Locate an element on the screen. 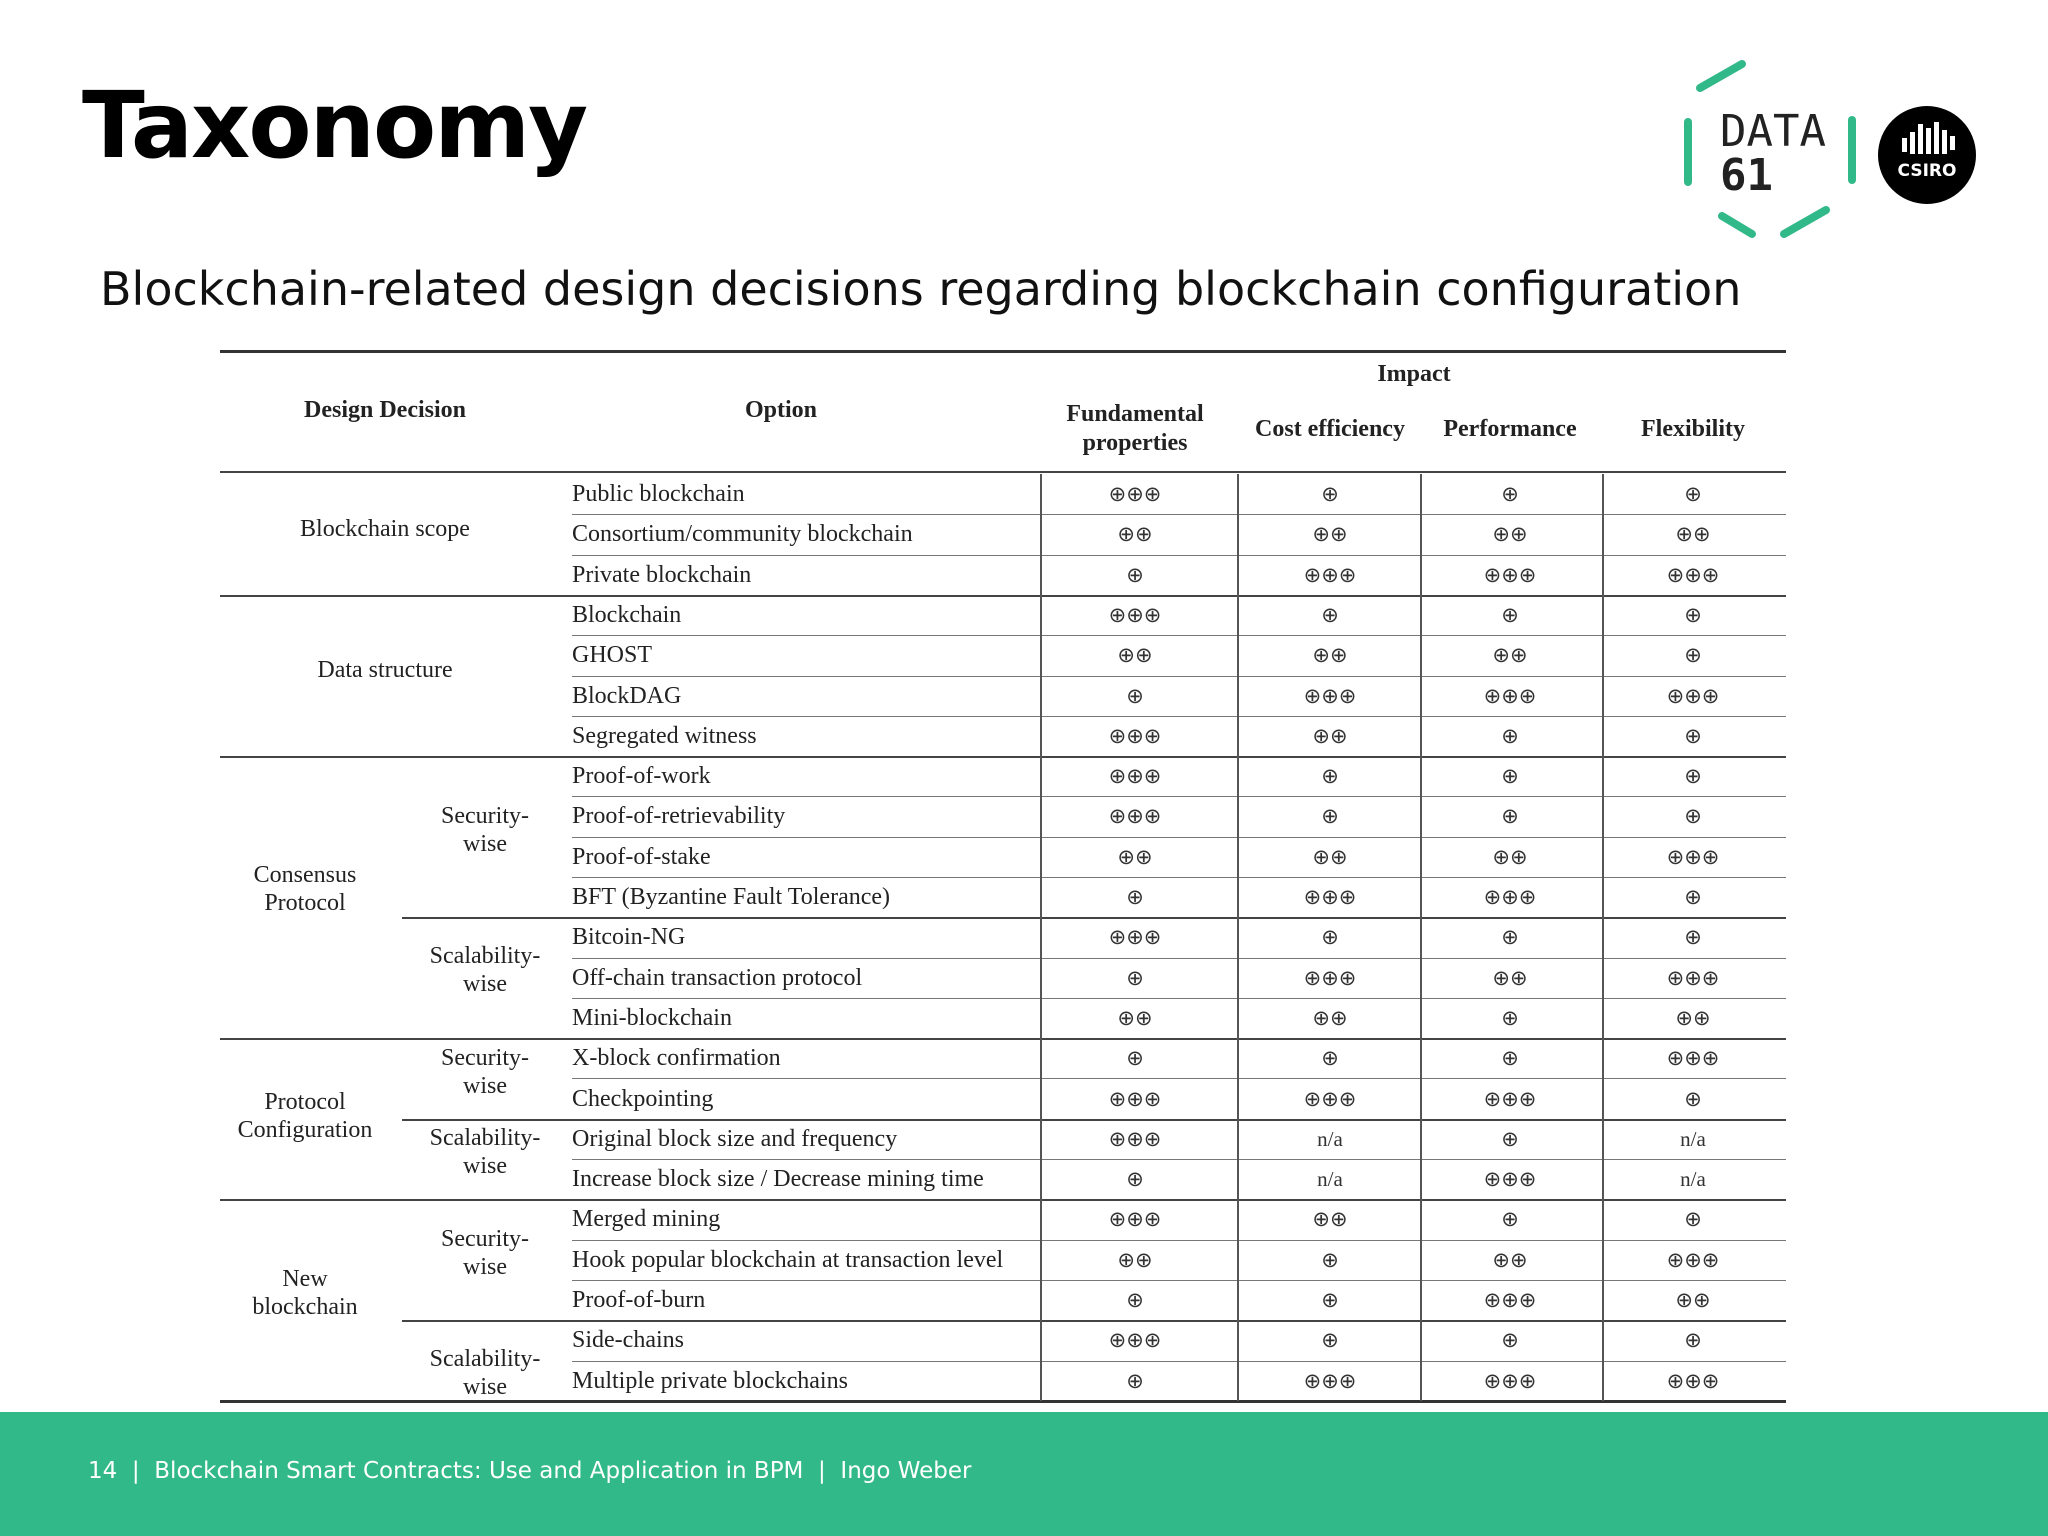 This screenshot has height=1536, width=2048. header-cost-efficiency: Cost efficiency is located at coordinates (1330, 429).